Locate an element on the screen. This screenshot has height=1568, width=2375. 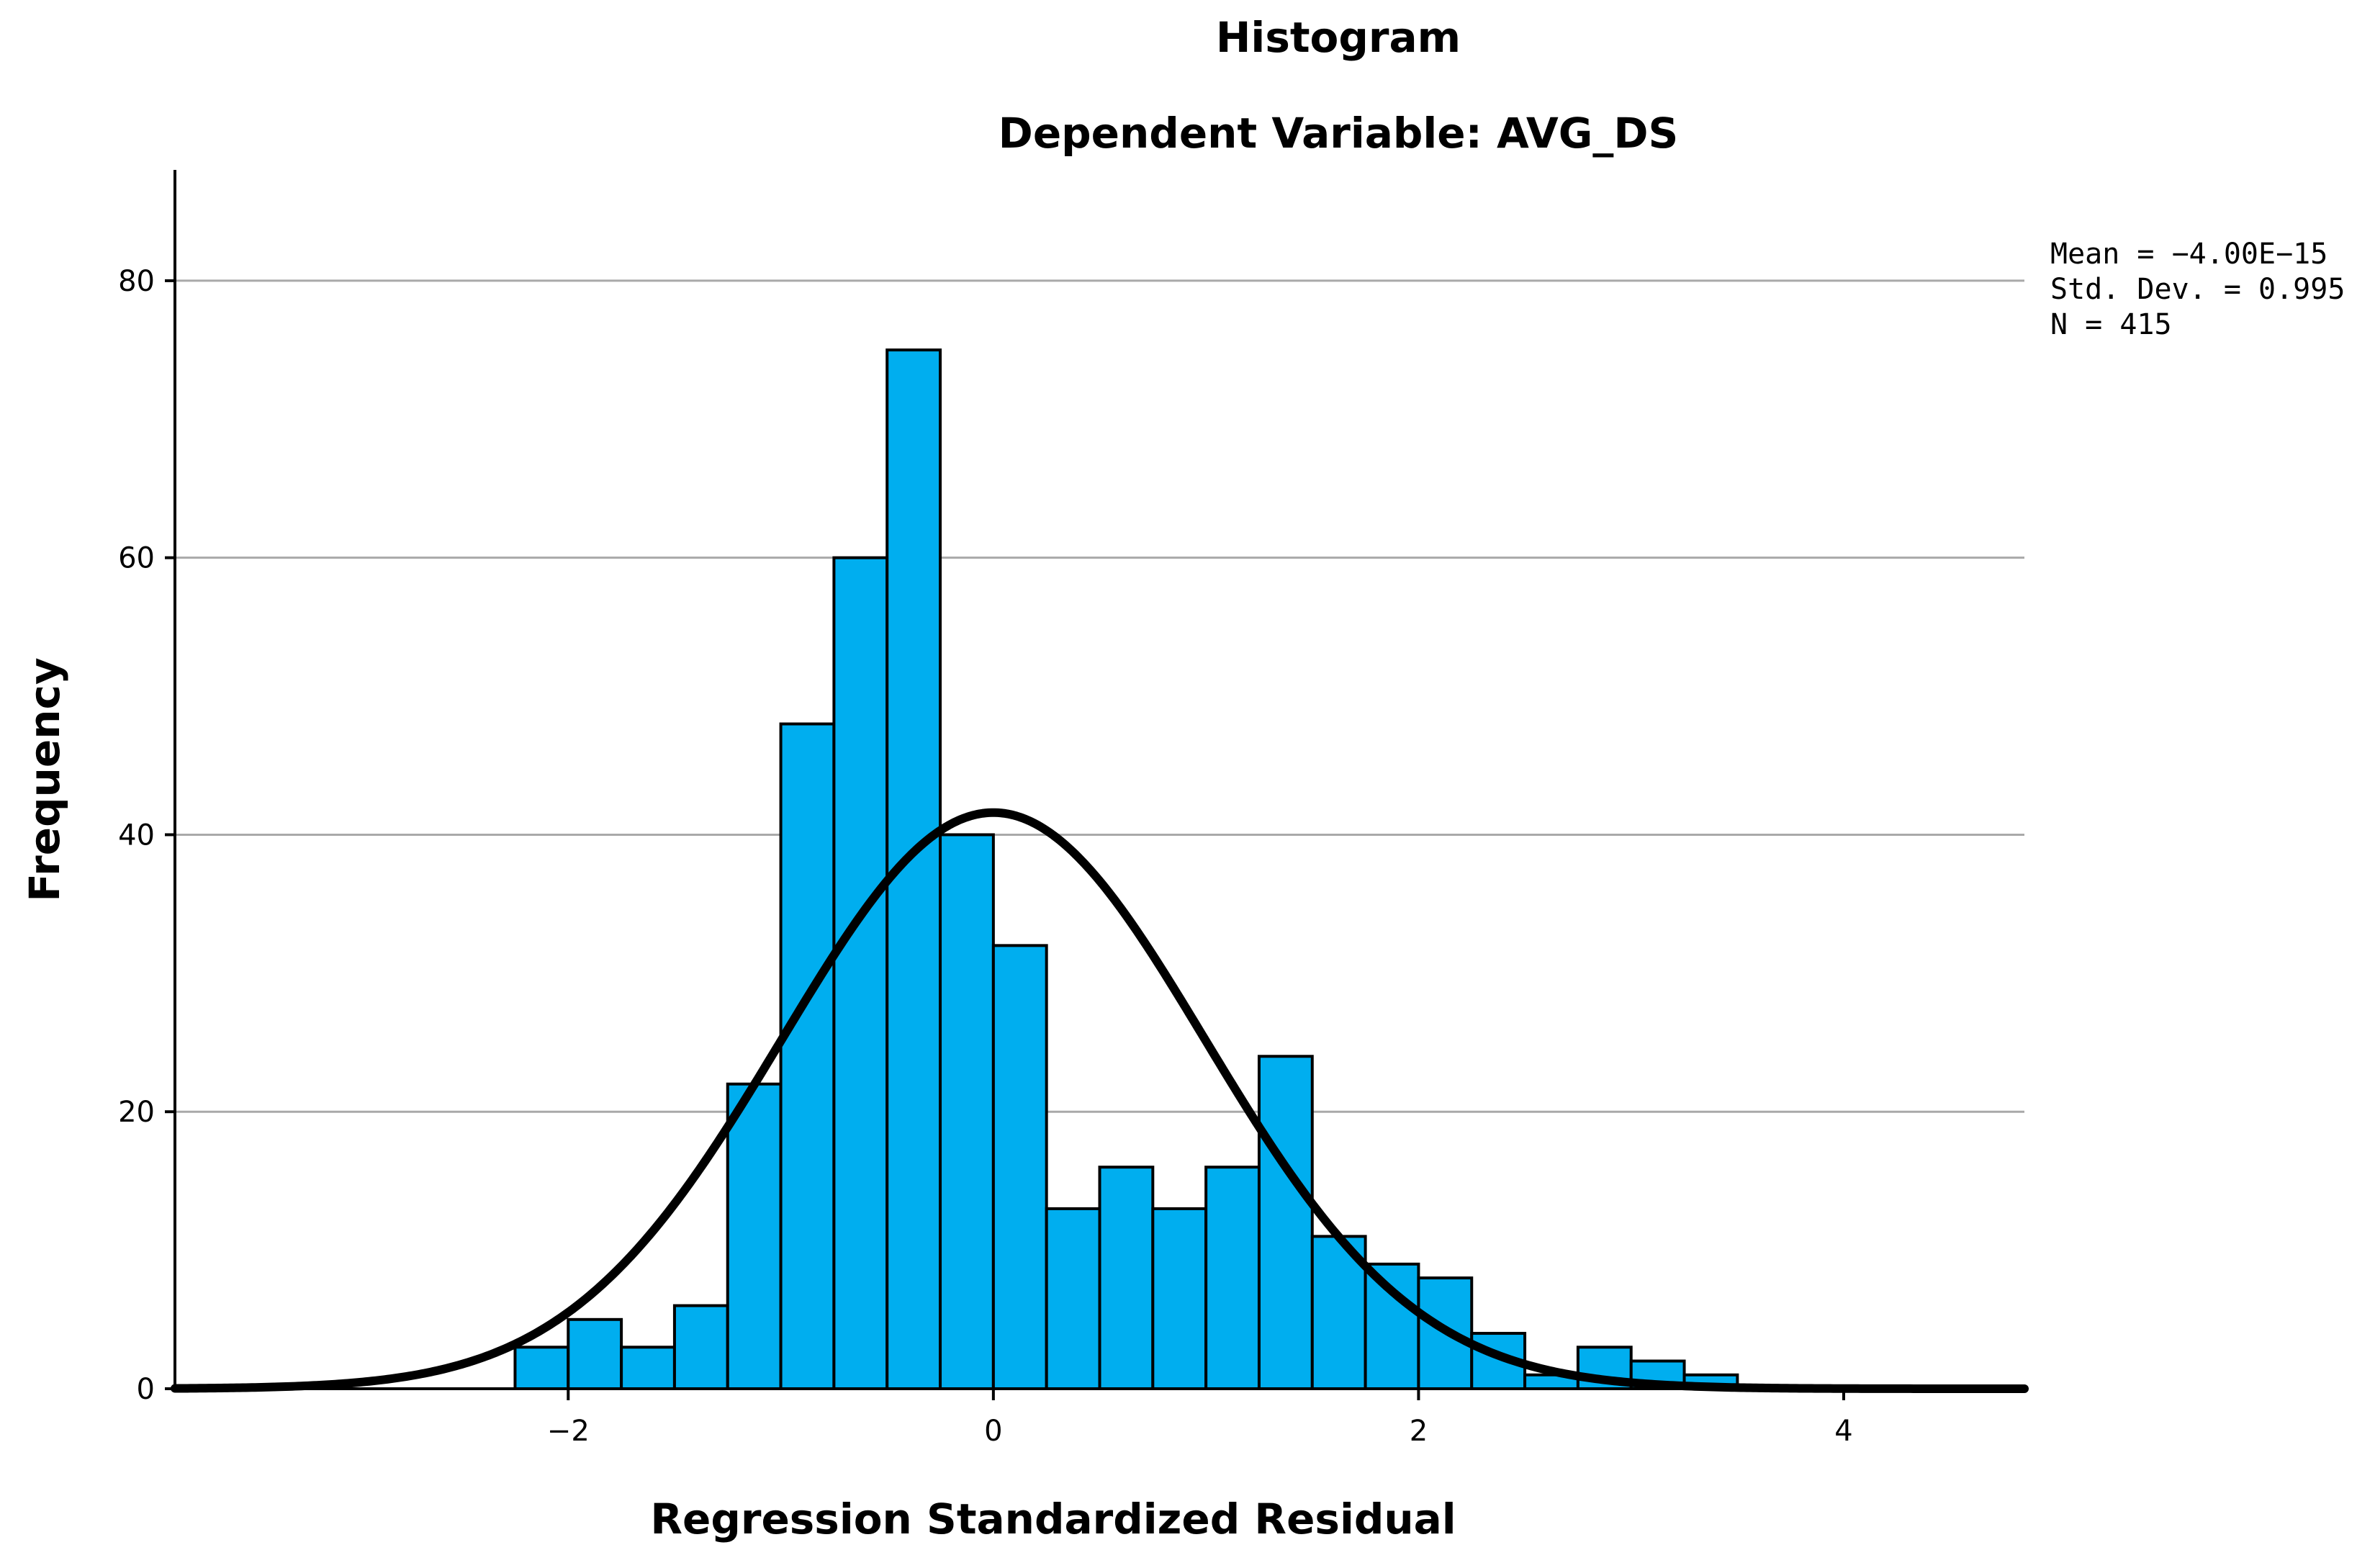
y-tick-label: 60 is located at coordinates (136, 558).